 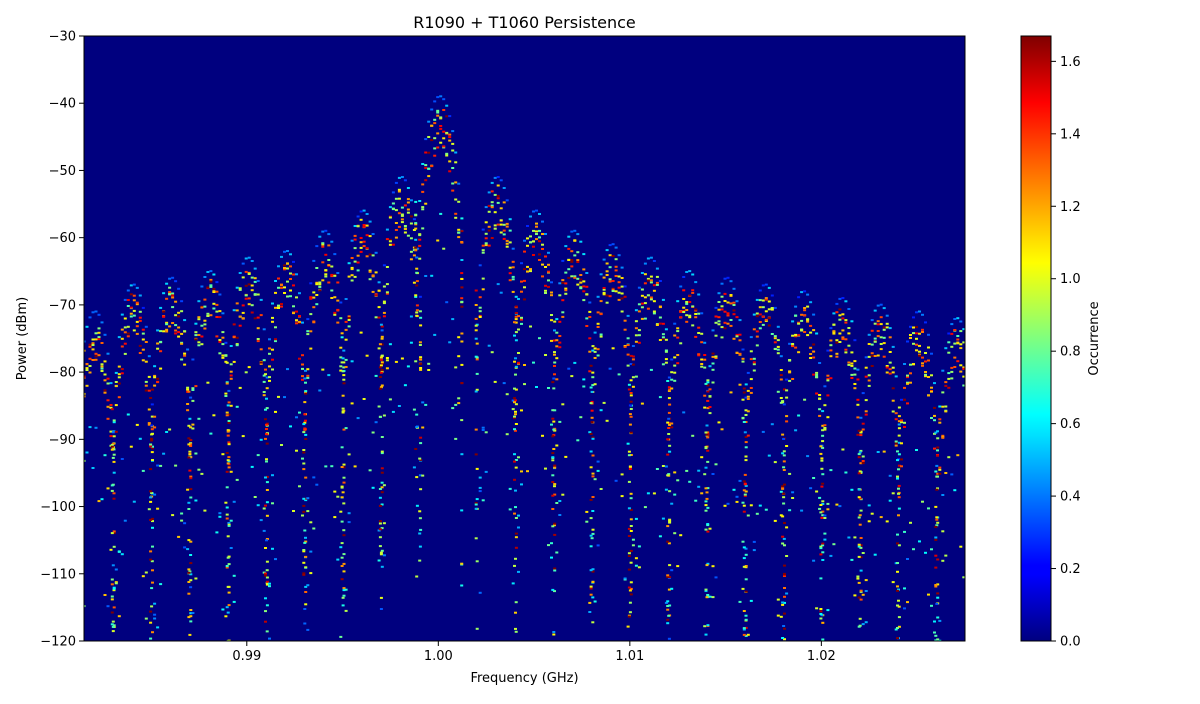 I want to click on colorbar-tick-label: 0.6, so click(x=1070, y=424).